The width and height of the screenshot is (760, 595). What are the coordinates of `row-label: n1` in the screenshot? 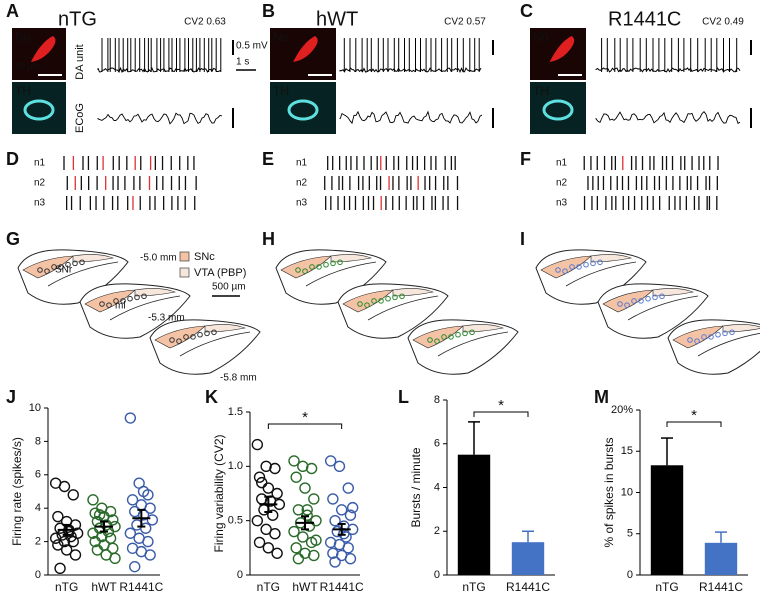 It's located at (40, 163).